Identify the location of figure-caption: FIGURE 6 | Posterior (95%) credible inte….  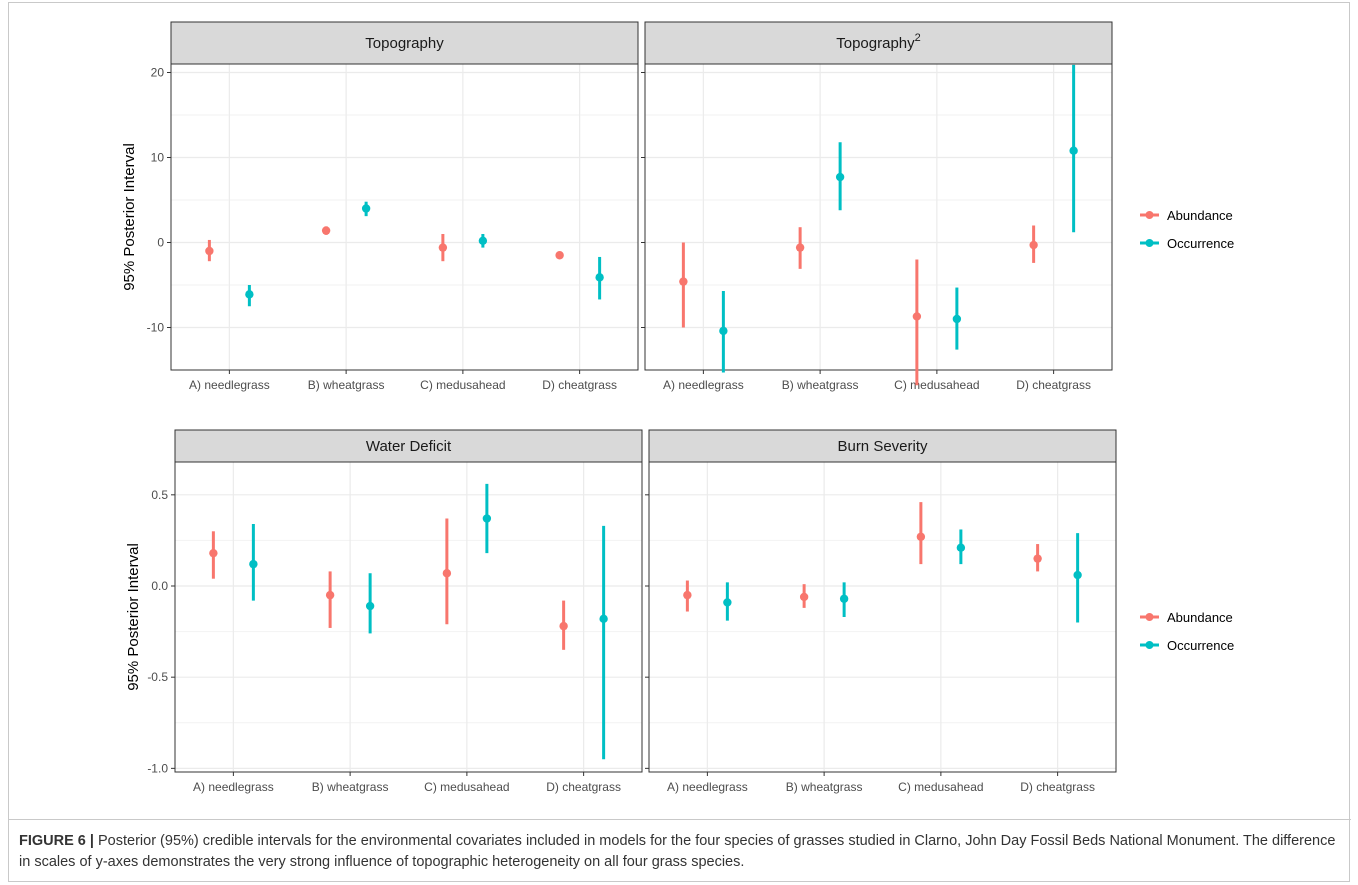
(680, 846).